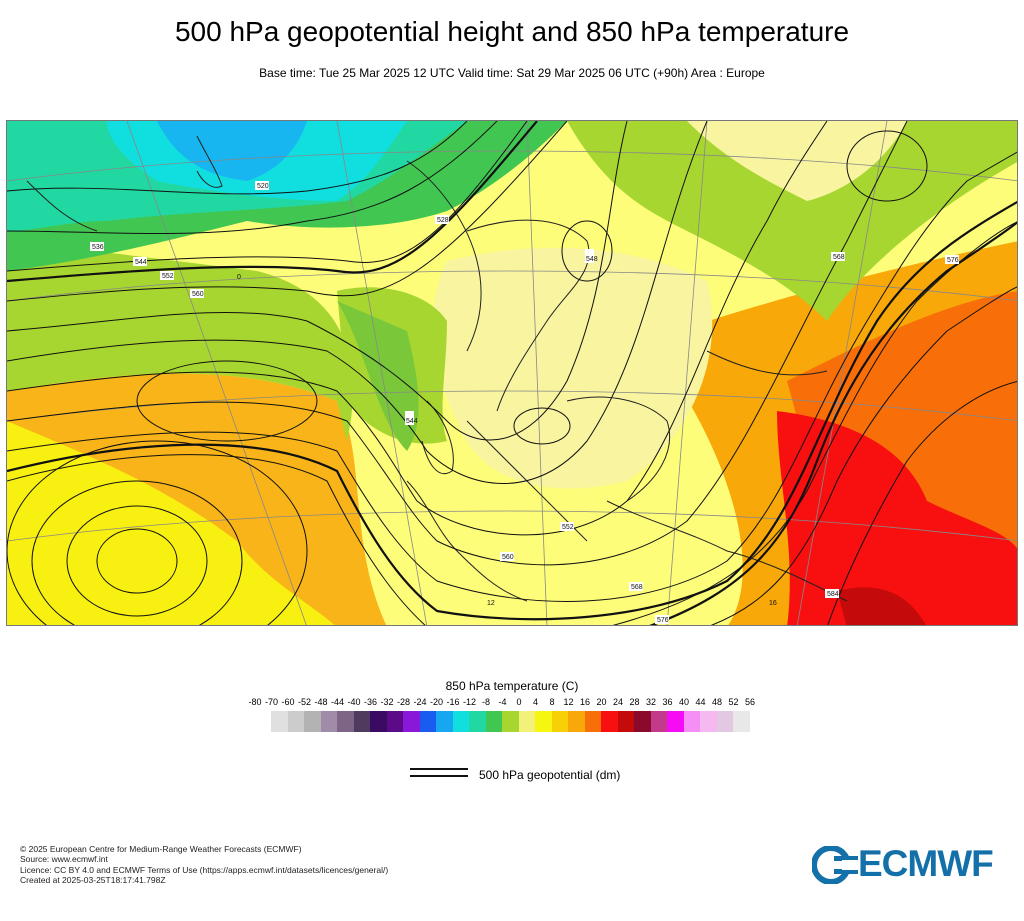 The height and width of the screenshot is (921, 1024). I want to click on colorbar-tick-label: 16, so click(585, 702).